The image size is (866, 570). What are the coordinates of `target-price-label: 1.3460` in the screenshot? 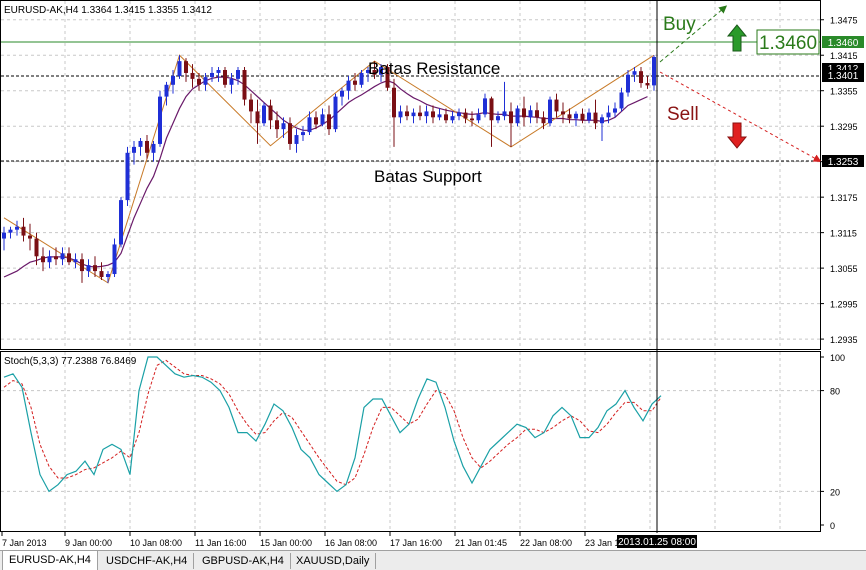 It's located at (788, 43).